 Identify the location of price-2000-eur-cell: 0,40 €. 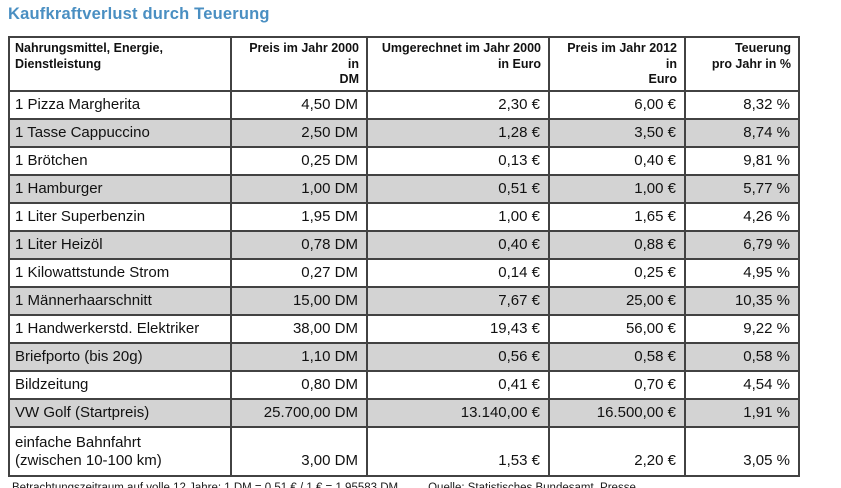
(458, 245).